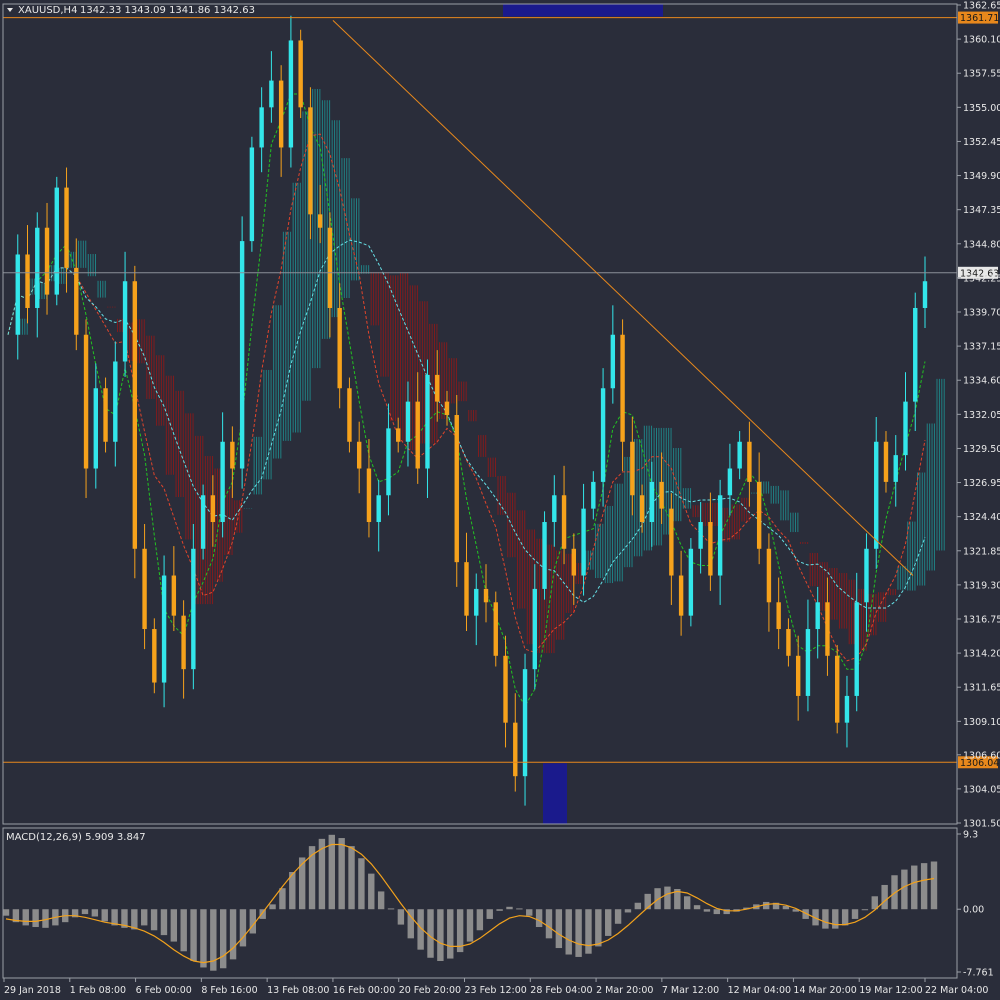 This screenshot has height=1000, width=1000. I want to click on price-tick-label: 1314.20, so click(981, 654).